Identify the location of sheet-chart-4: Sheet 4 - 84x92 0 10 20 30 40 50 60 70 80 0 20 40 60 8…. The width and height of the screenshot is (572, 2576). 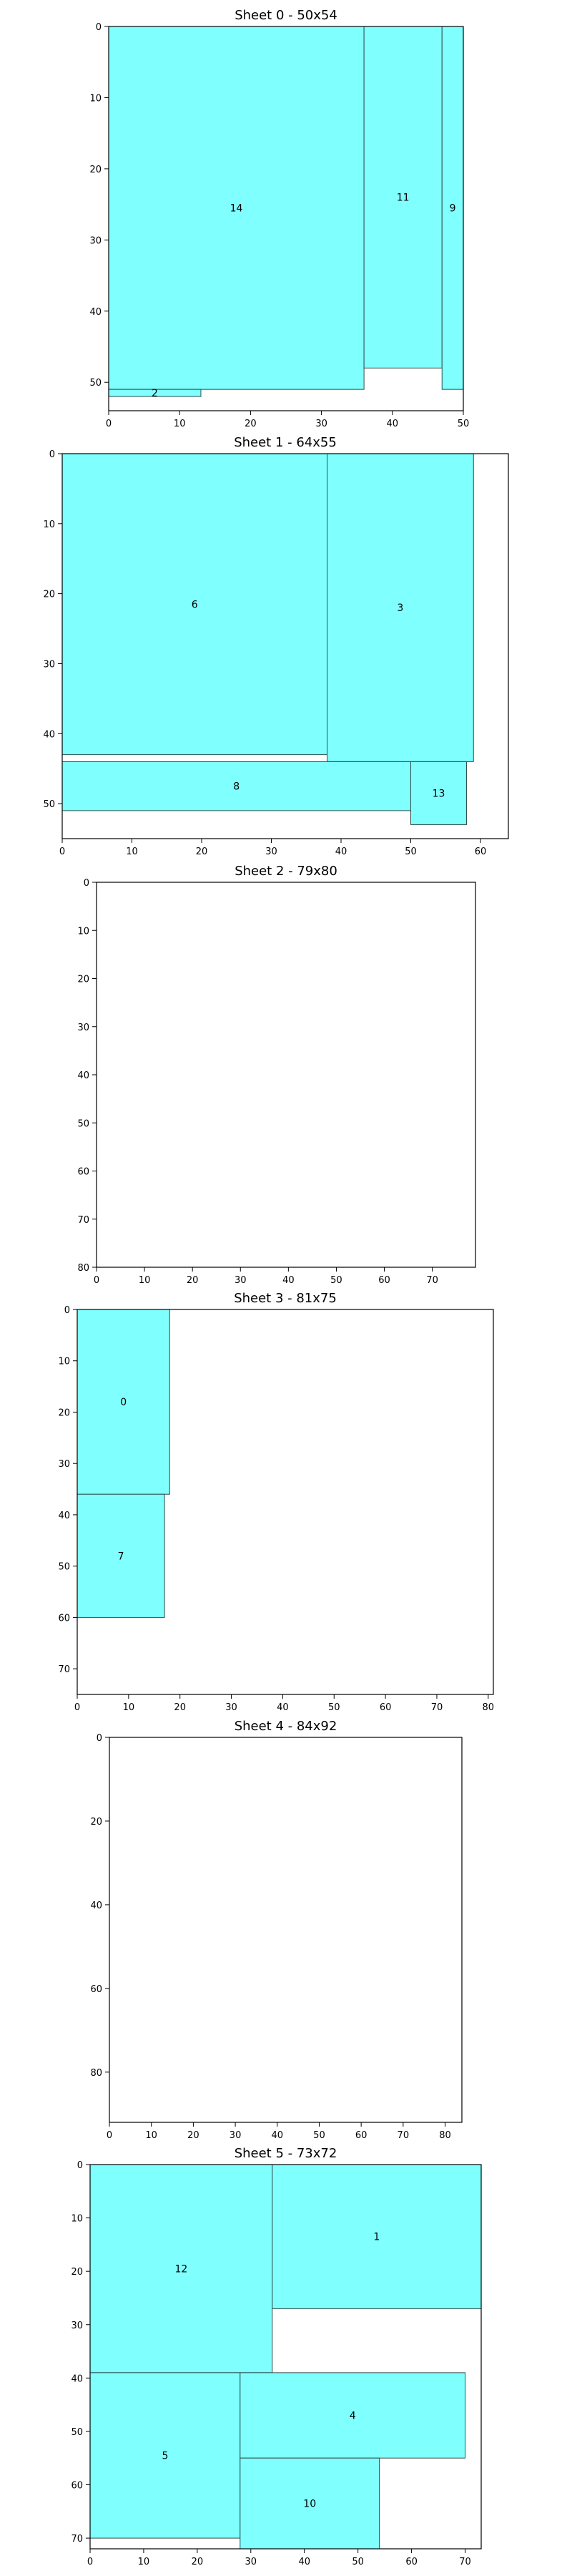
(276, 1930).